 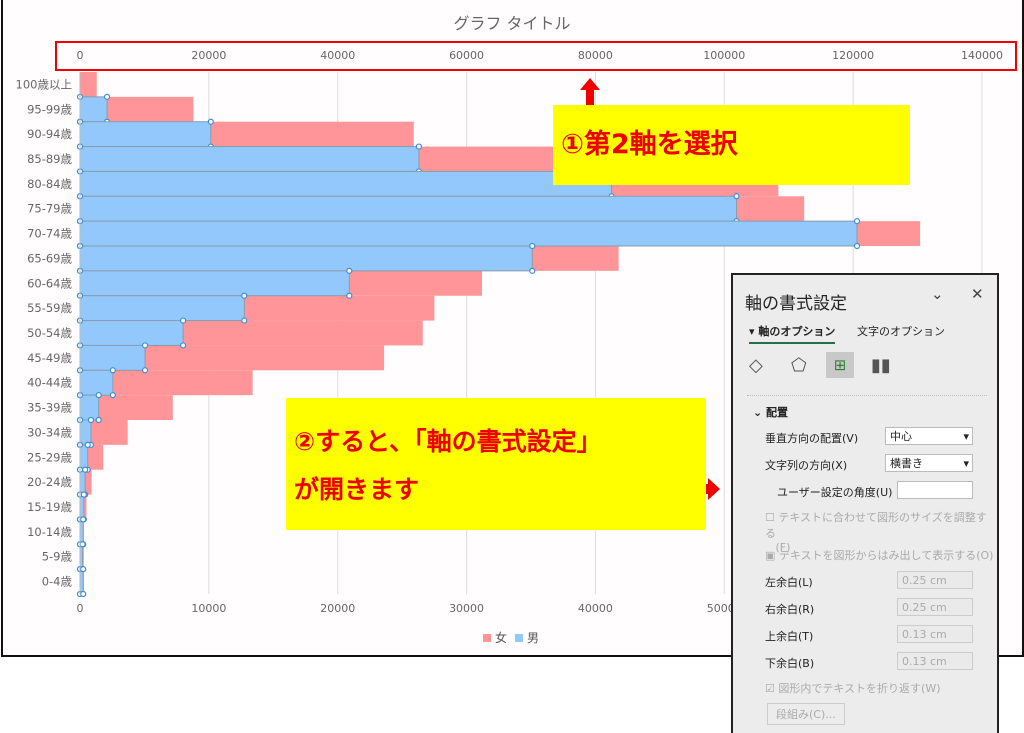 I want to click on wrap-text-checkbox: ☑ 図形内でテキストを折り返す(W), so click(x=853, y=688).